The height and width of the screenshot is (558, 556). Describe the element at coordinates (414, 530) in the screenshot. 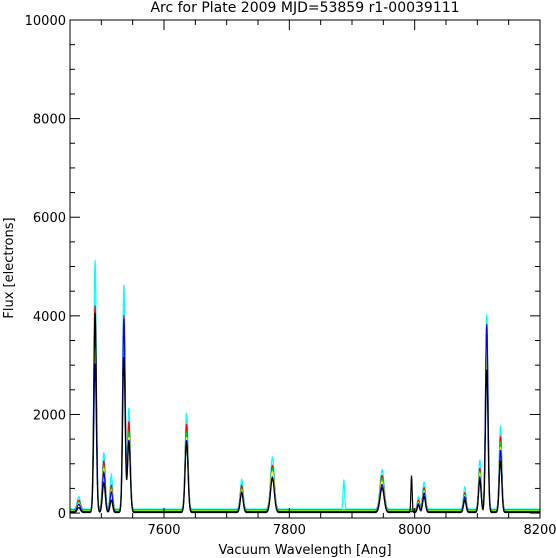

I see `x-tick-label: 8000` at that location.